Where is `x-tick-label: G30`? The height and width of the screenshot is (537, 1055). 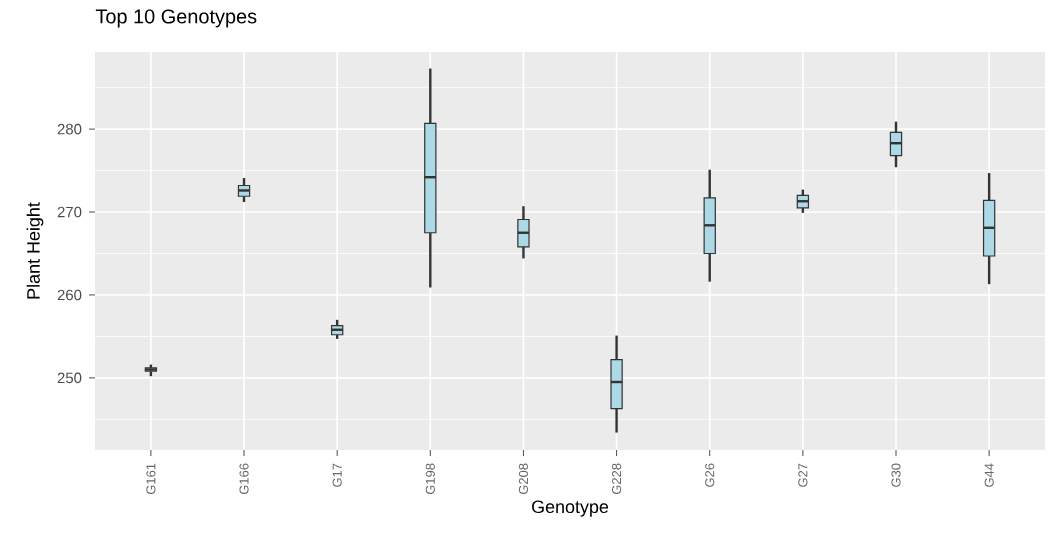
x-tick-label: G30 is located at coordinates (896, 475).